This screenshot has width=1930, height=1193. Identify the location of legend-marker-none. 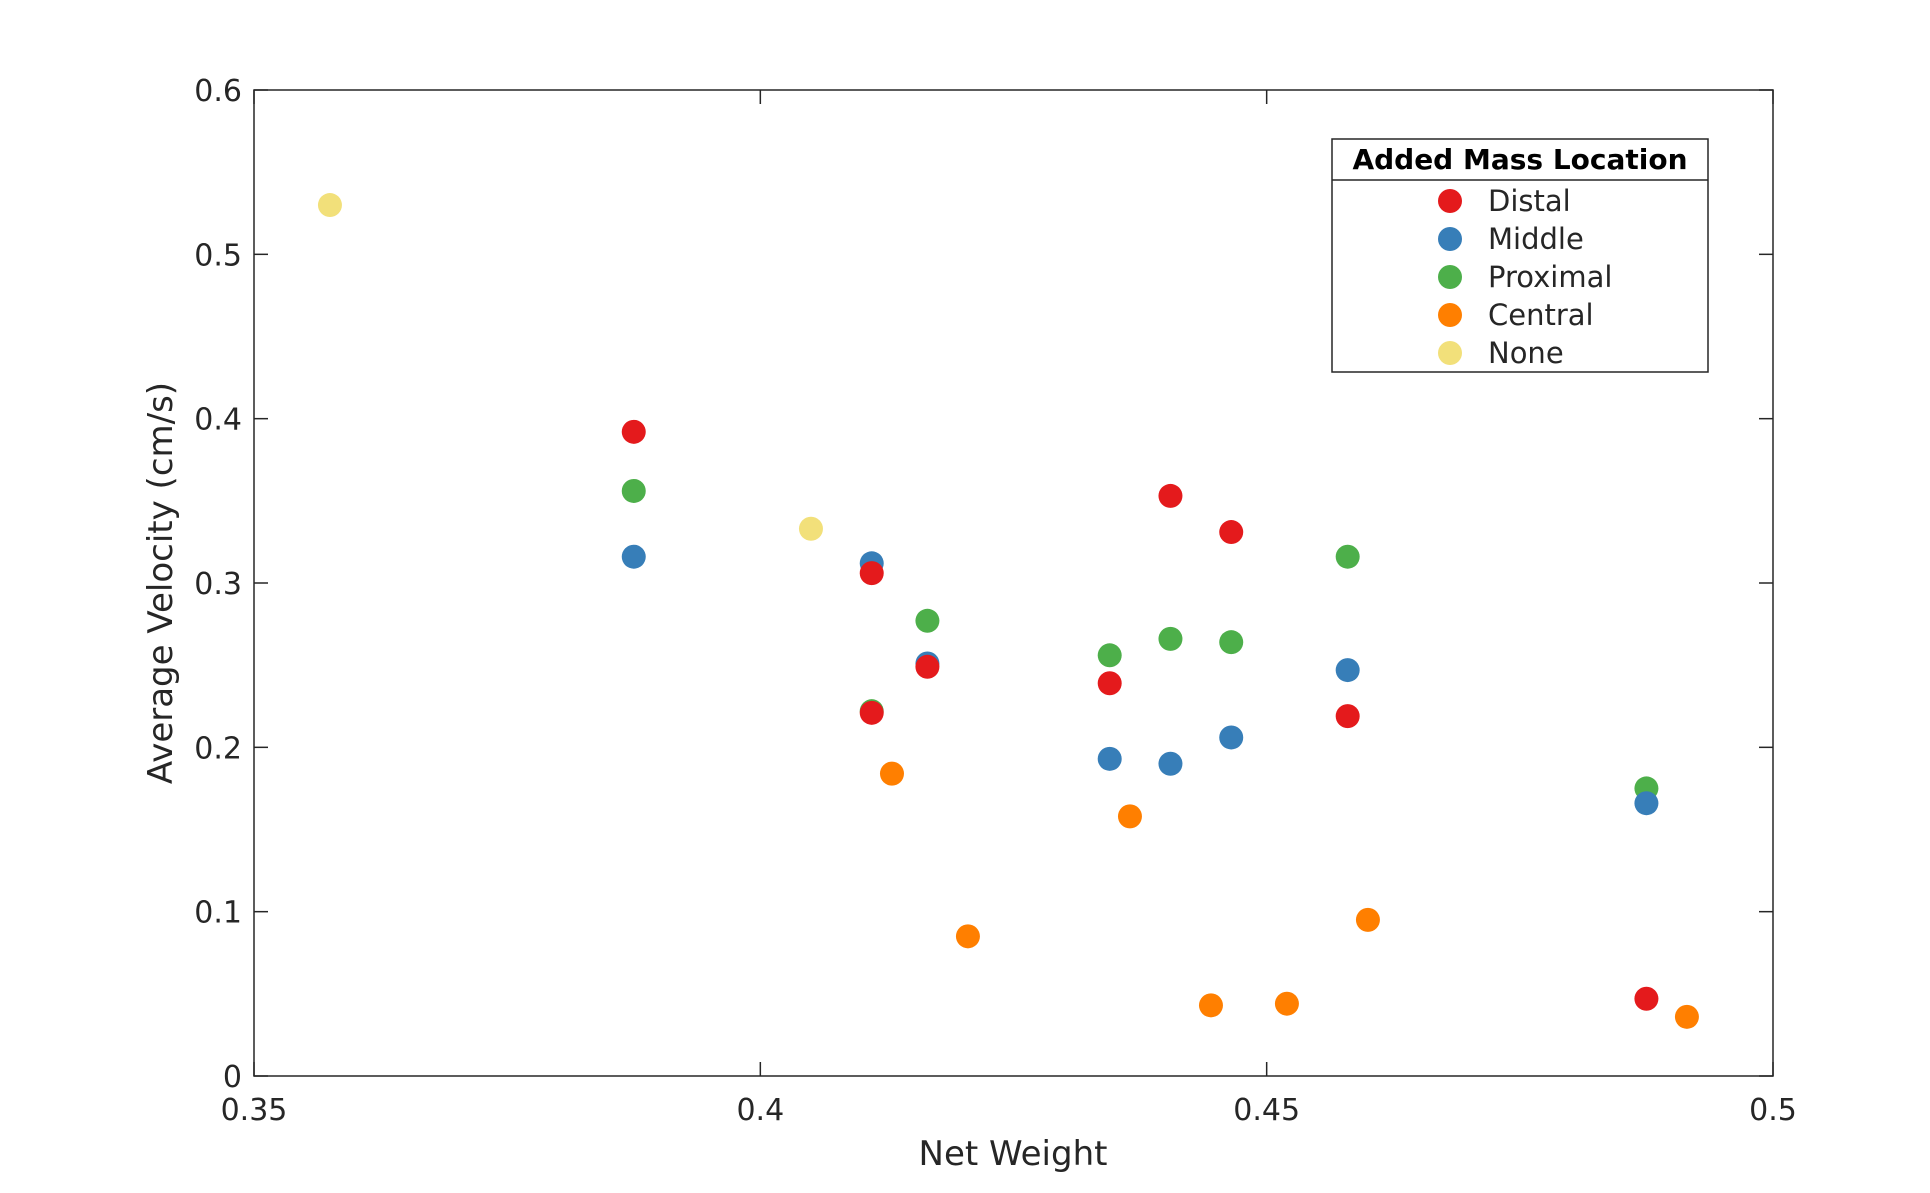
(1450, 353).